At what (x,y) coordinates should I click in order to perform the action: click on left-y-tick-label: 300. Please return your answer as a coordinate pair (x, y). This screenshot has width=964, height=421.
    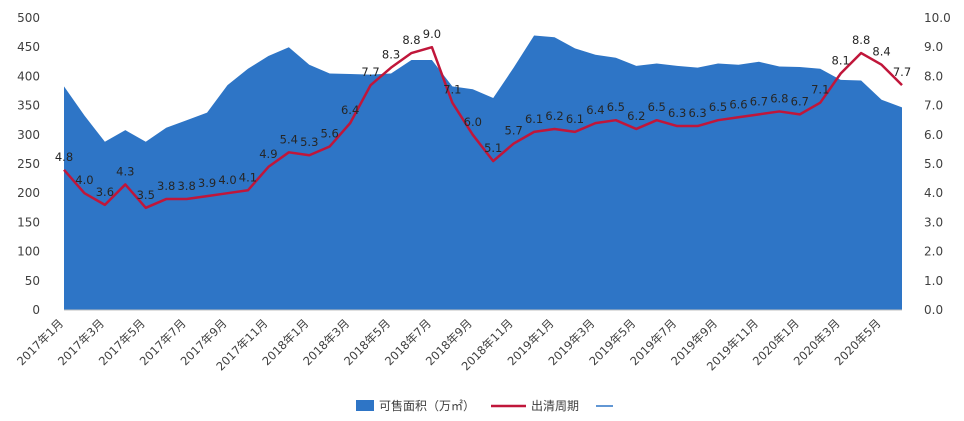
    Looking at the image, I should click on (28, 135).